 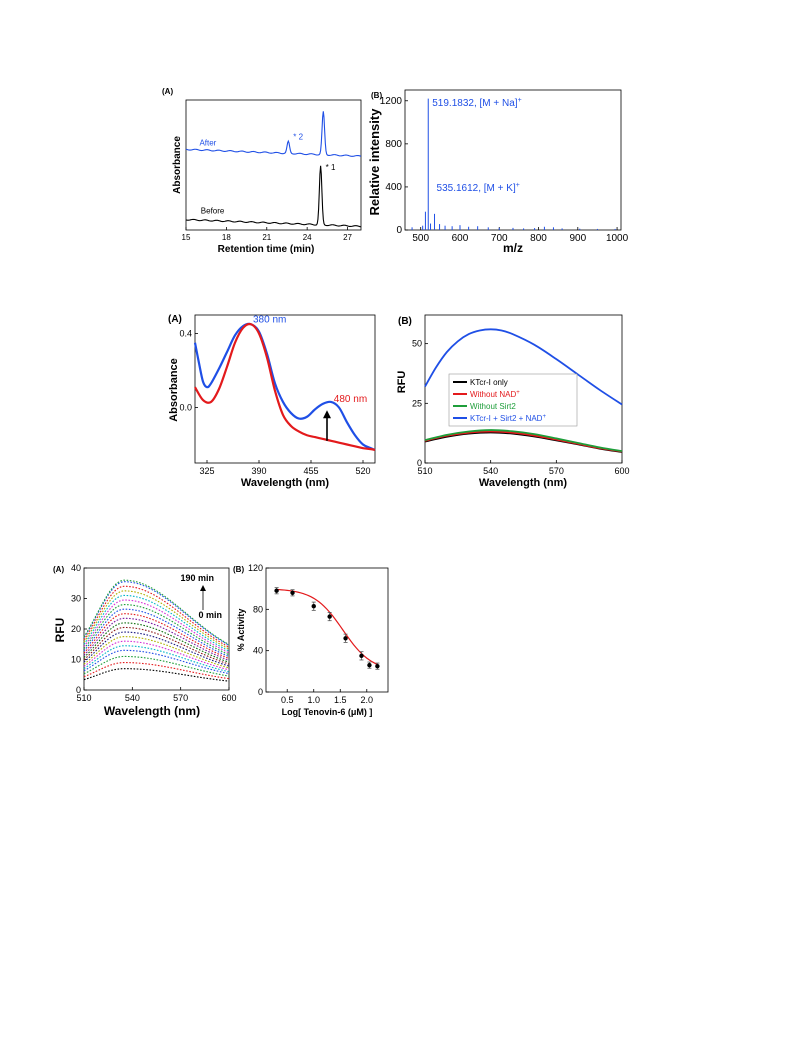 What do you see at coordinates (405, 321) in the screenshot?
I see `fluor-panel-label: (B)` at bounding box center [405, 321].